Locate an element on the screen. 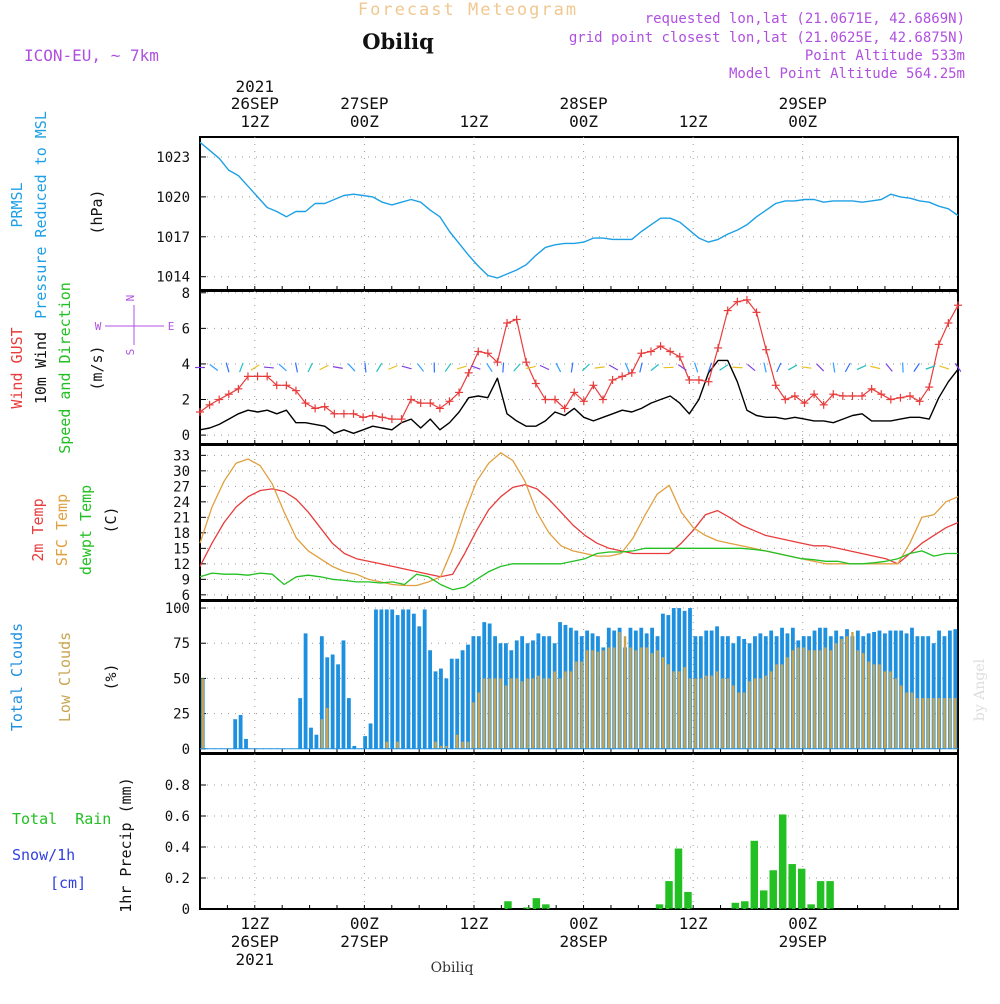  y-tick-label-clouds: 0 is located at coordinates (186, 750).